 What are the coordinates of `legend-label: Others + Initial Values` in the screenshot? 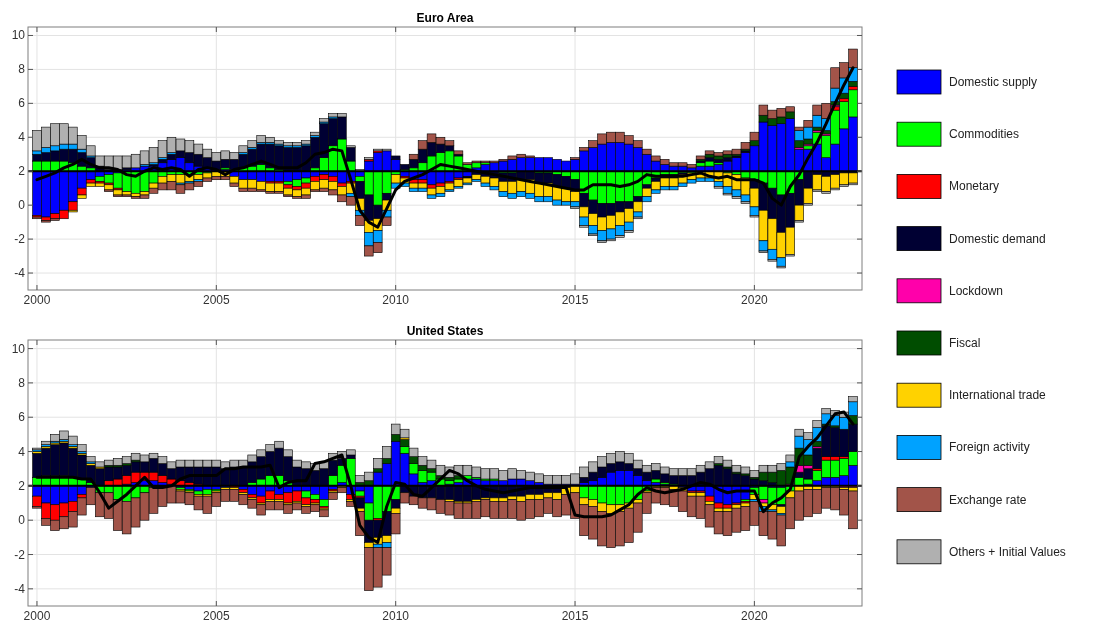 It's located at (1007, 551).